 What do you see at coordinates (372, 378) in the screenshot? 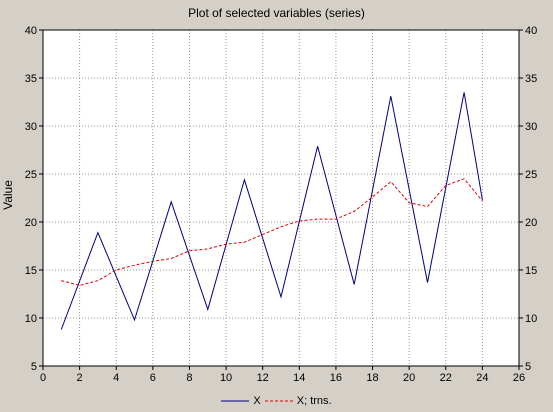
I see `x-tick-label: 18` at bounding box center [372, 378].